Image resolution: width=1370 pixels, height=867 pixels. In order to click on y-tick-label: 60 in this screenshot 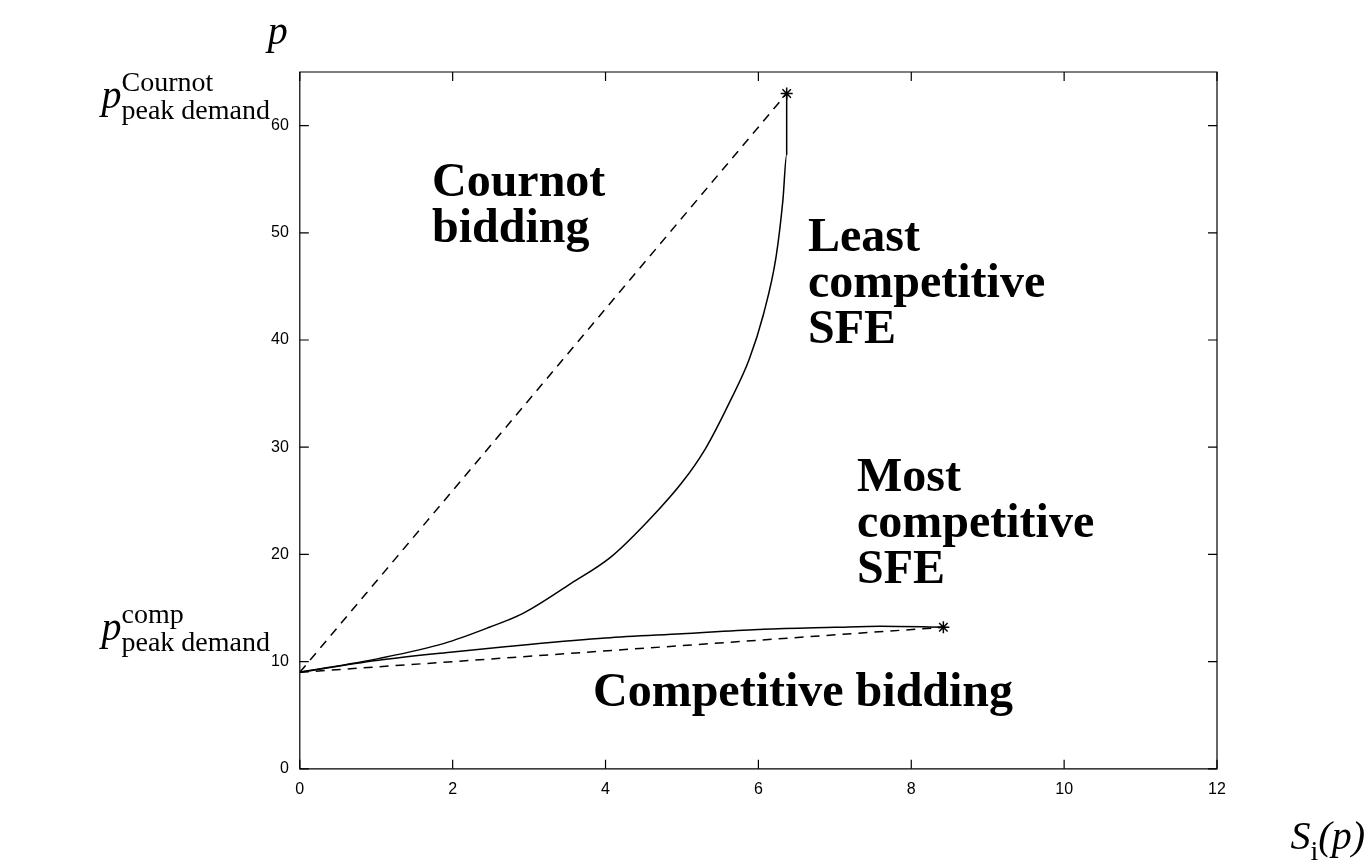, I will do `click(280, 125)`.